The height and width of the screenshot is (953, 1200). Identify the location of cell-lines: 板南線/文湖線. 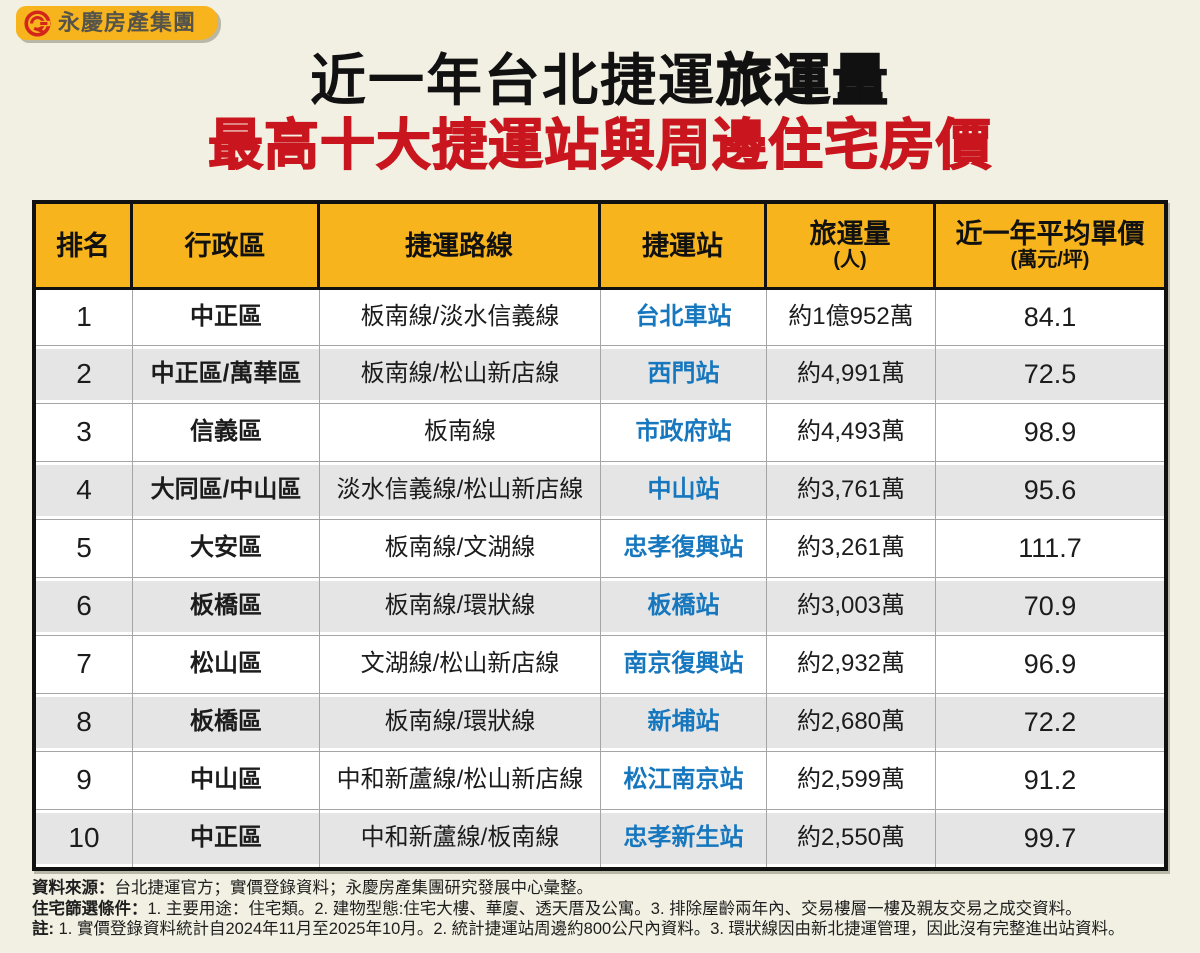
(460, 548).